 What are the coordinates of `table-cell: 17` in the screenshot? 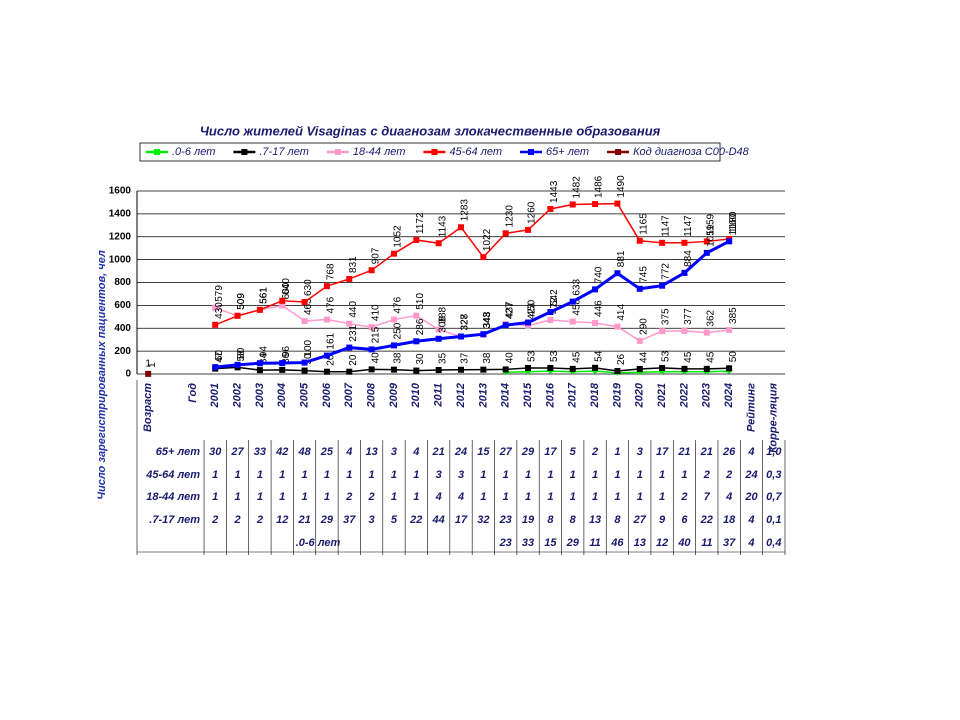 It's located at (461, 520).